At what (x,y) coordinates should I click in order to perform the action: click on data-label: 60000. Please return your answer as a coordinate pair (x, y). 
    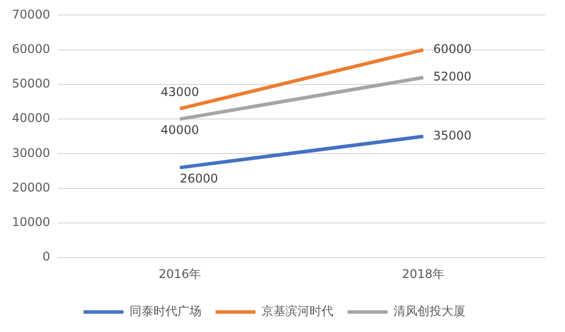
    Looking at the image, I should click on (452, 49).